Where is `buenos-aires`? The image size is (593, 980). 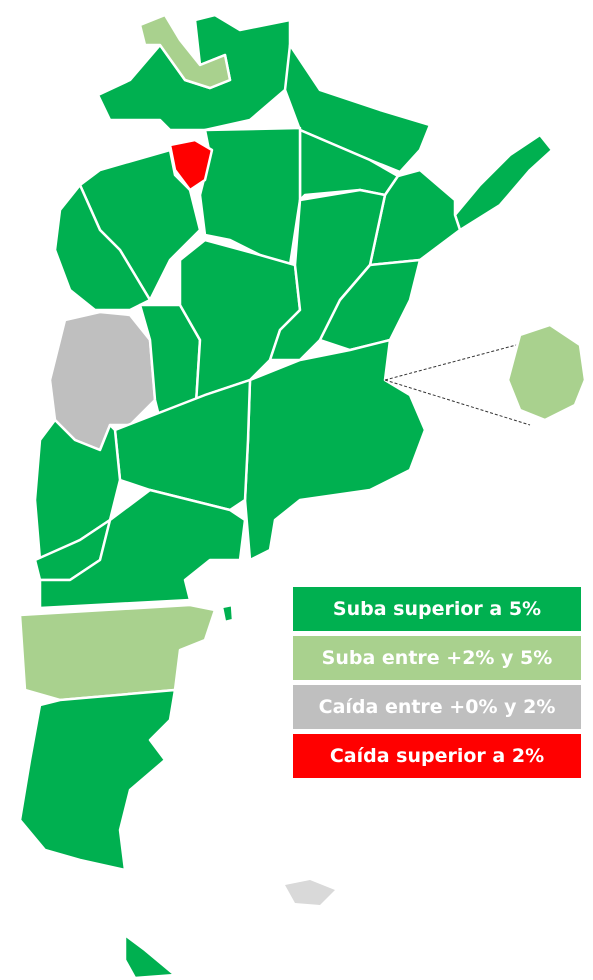 buenos-aires is located at coordinates (335, 450).